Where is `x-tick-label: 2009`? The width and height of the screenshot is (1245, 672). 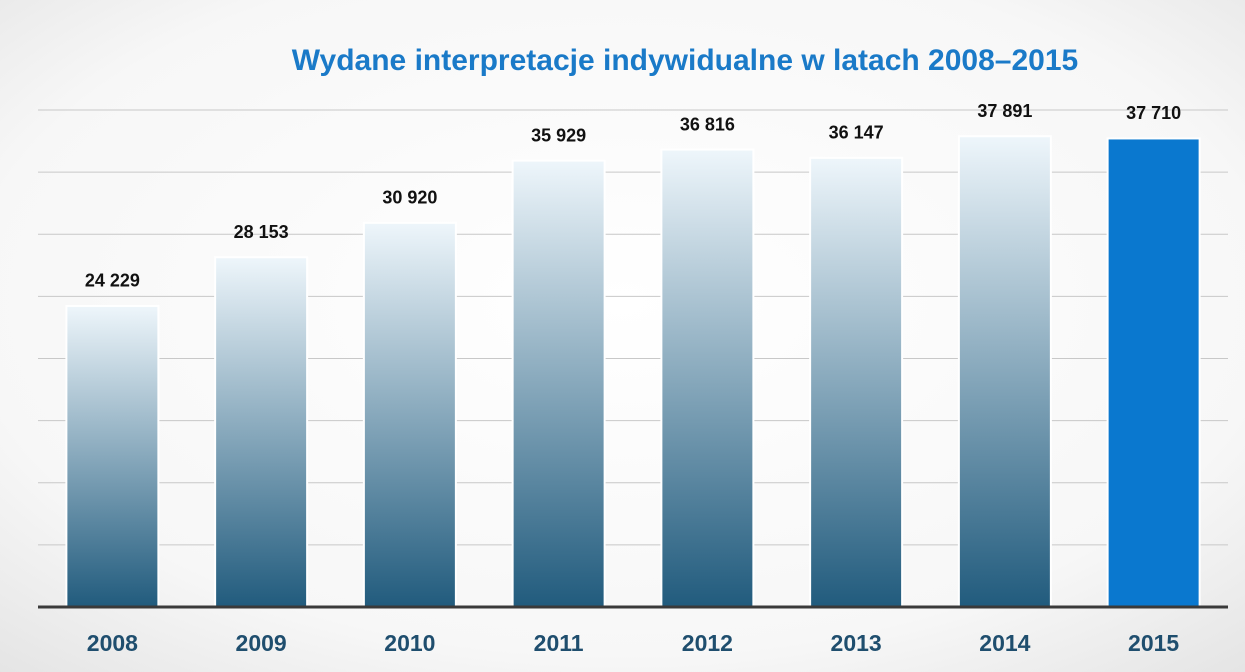 x-tick-label: 2009 is located at coordinates (261, 643).